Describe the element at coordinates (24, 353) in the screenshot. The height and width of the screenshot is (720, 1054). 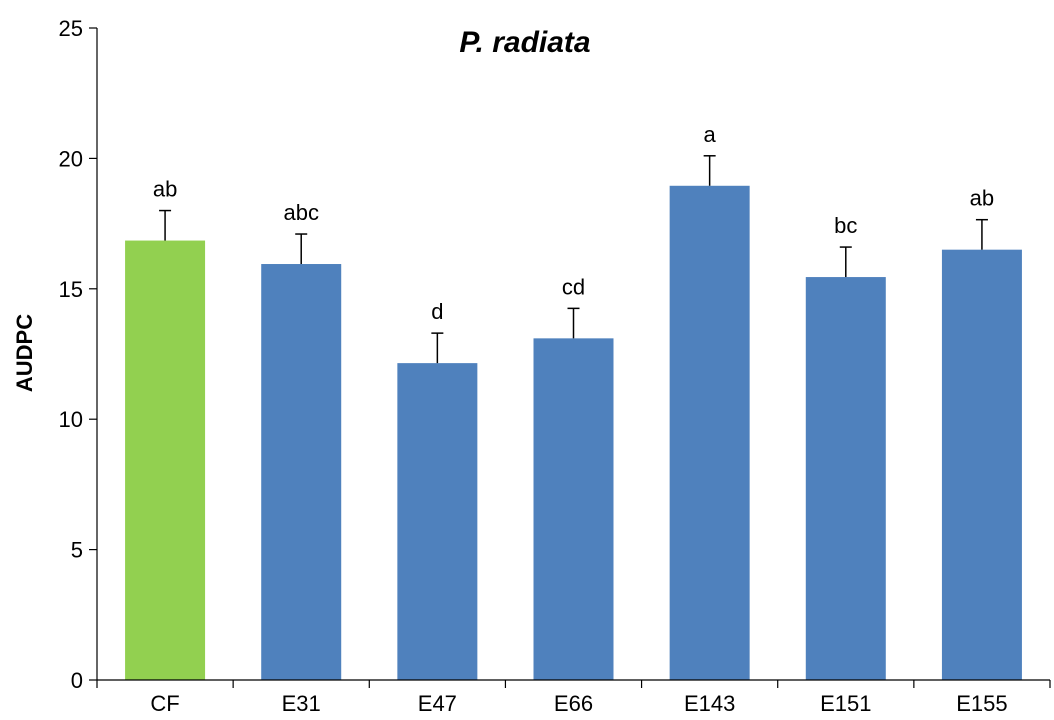
I see `y-axis-label: AUDPC` at that location.